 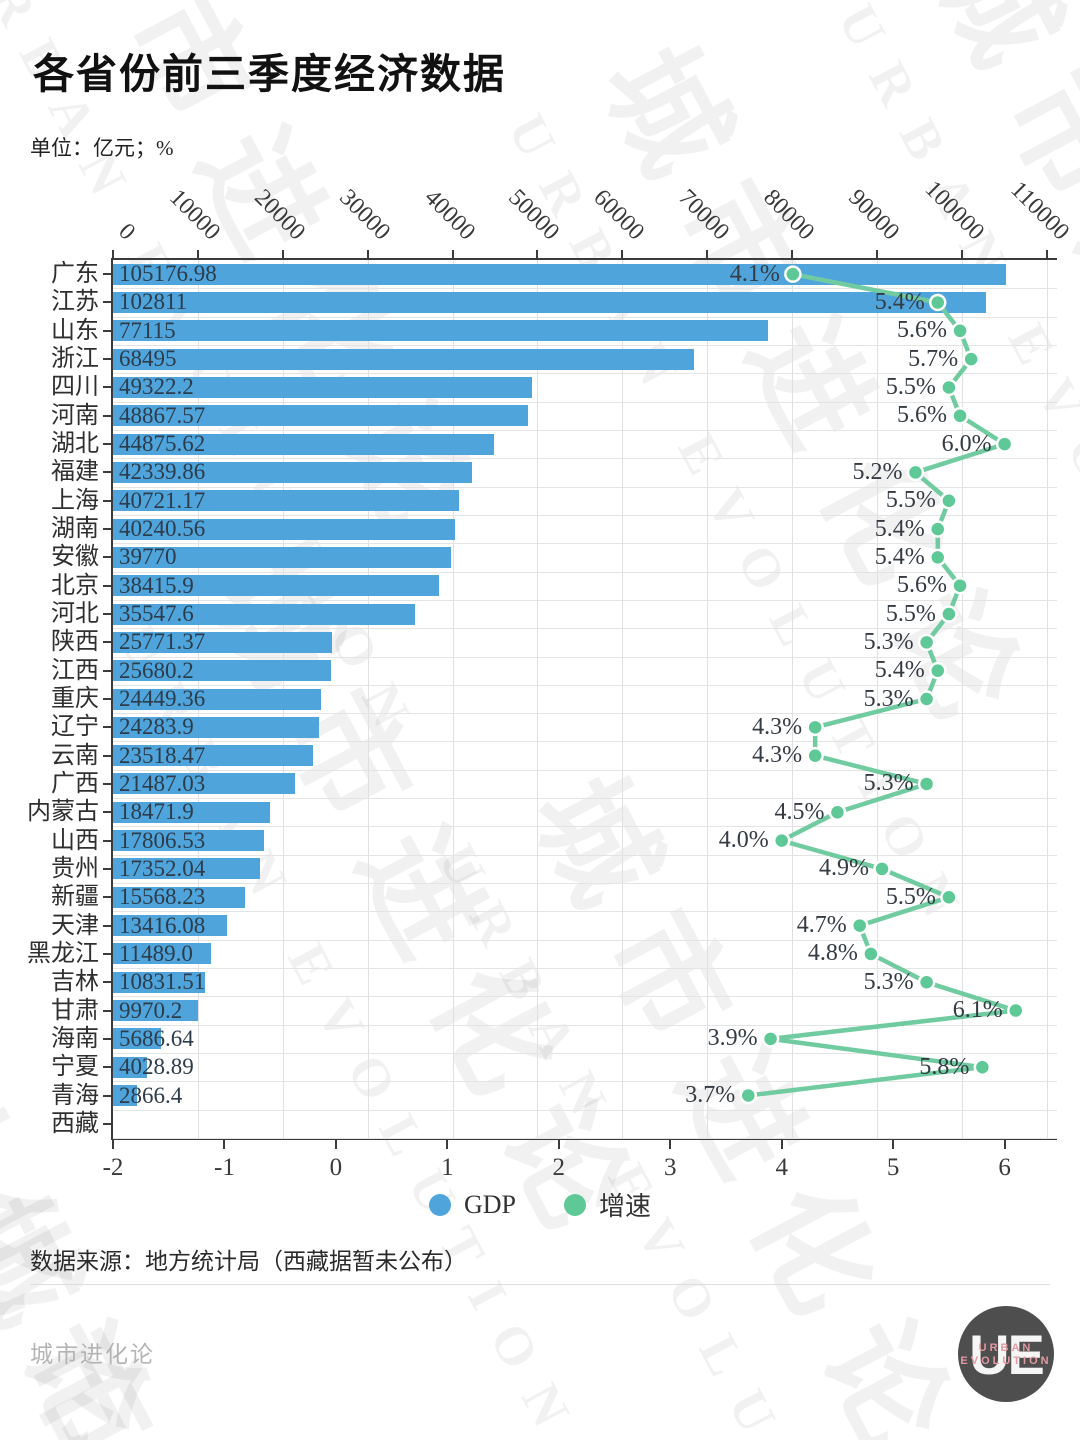 I want to click on province-label: 浙江, so click(x=75, y=359).